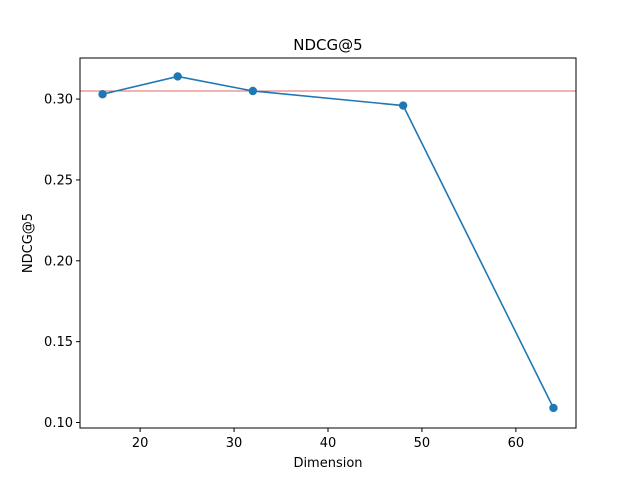 Image resolution: width=640 pixels, height=480 pixels. I want to click on x-axis-ticks: 20 30 40 50 60, so click(328, 439).